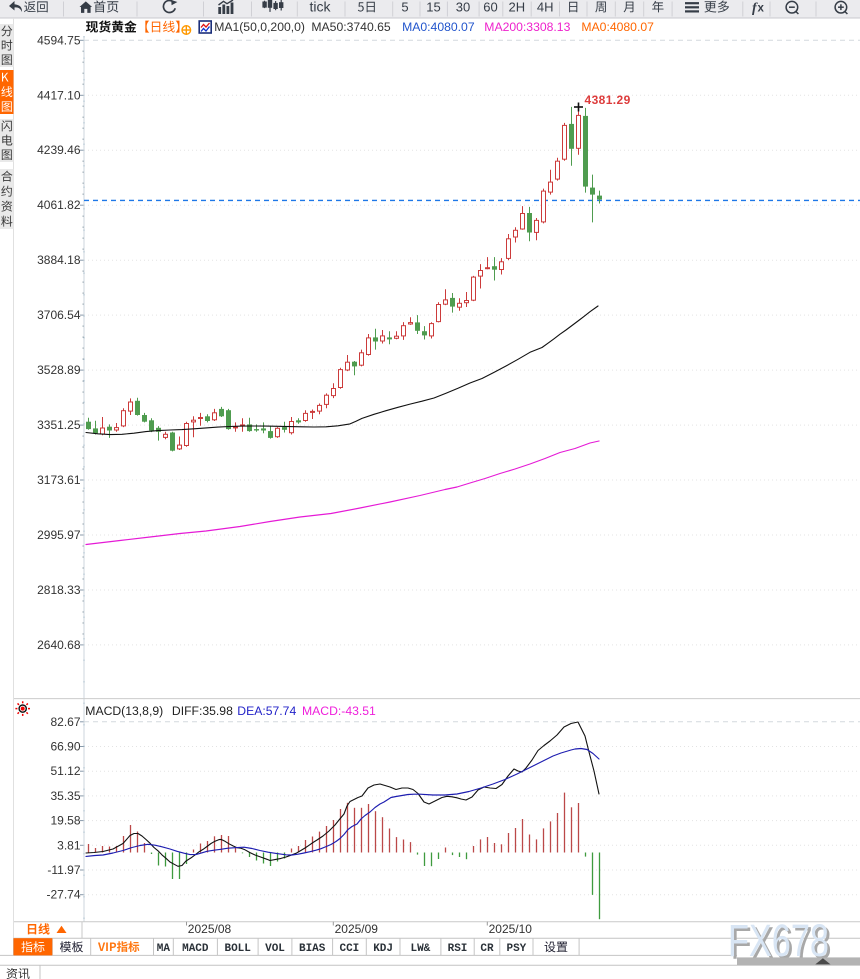 The width and height of the screenshot is (860, 979). Describe the element at coordinates (321, 7) in the screenshot. I see `svg-text: tick` at that location.